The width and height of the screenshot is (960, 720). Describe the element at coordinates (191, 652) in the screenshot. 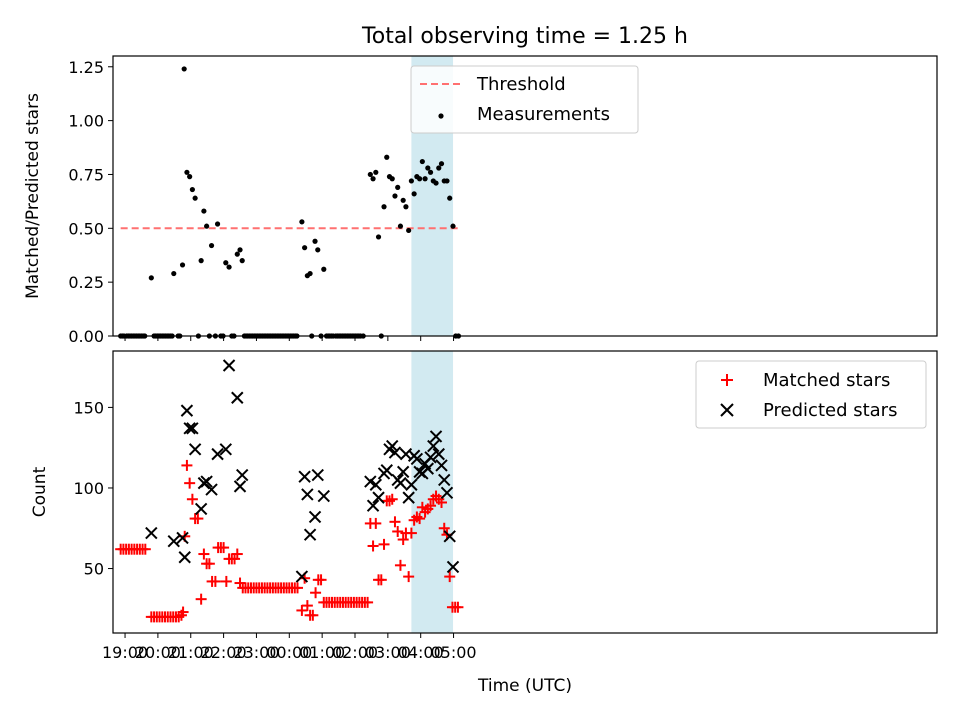

I see `x-tick-label: 21:00` at that location.